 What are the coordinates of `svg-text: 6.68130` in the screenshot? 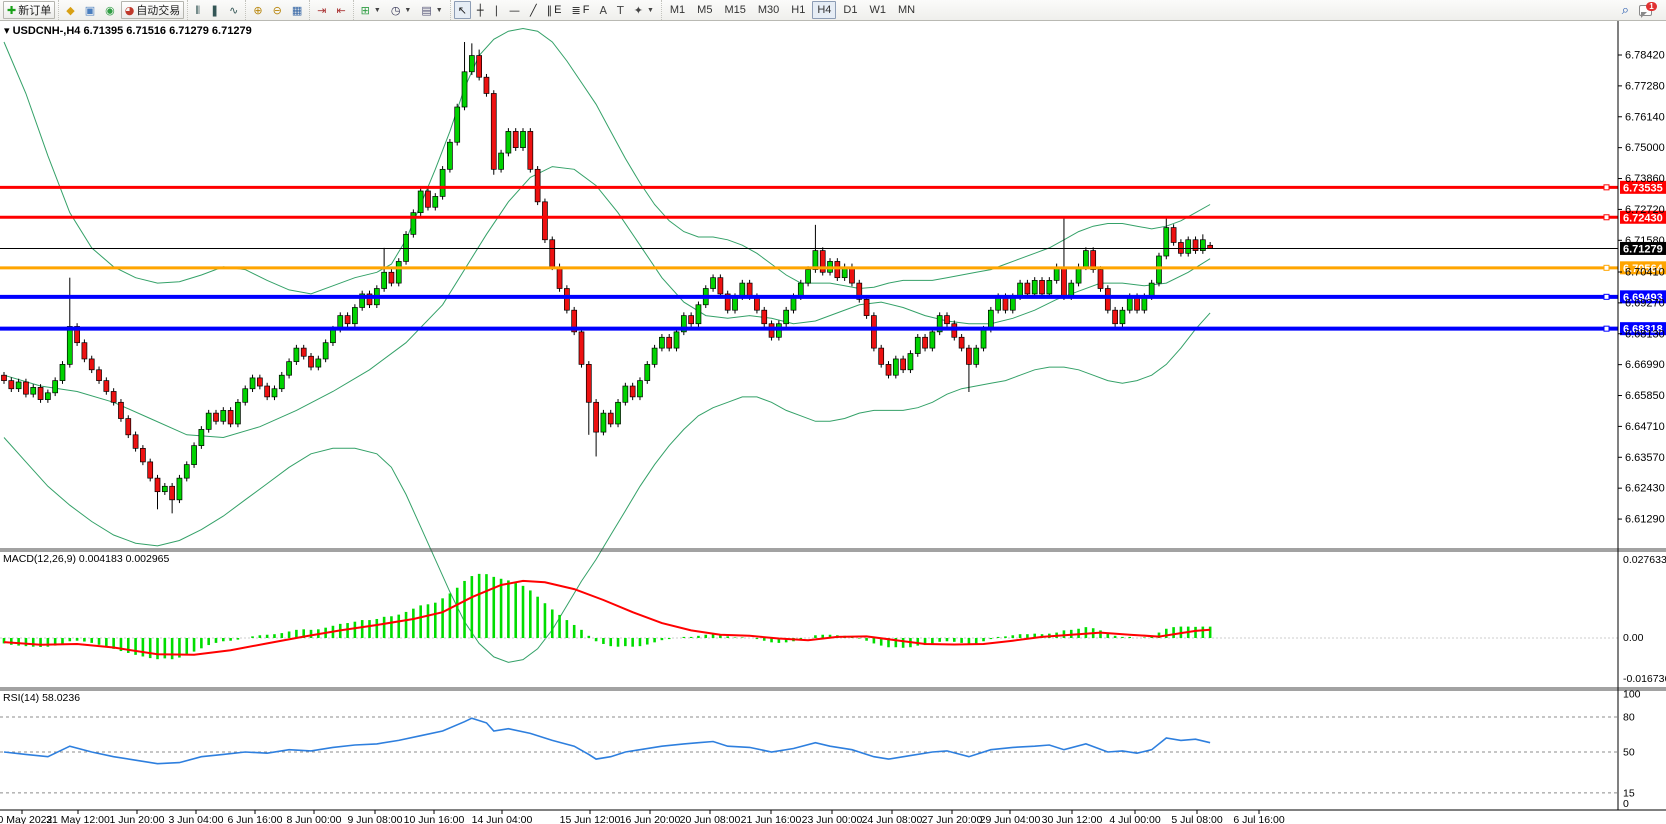 It's located at (1645, 334).